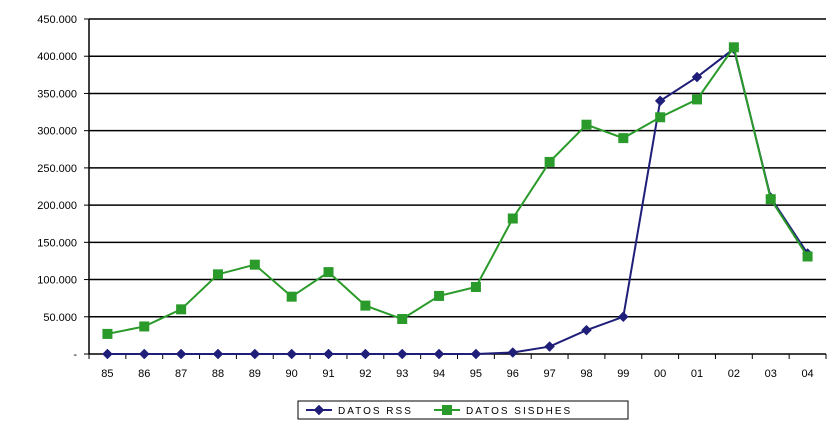 This screenshot has width=833, height=433. I want to click on y-tick-label: 50.000, so click(60, 318).